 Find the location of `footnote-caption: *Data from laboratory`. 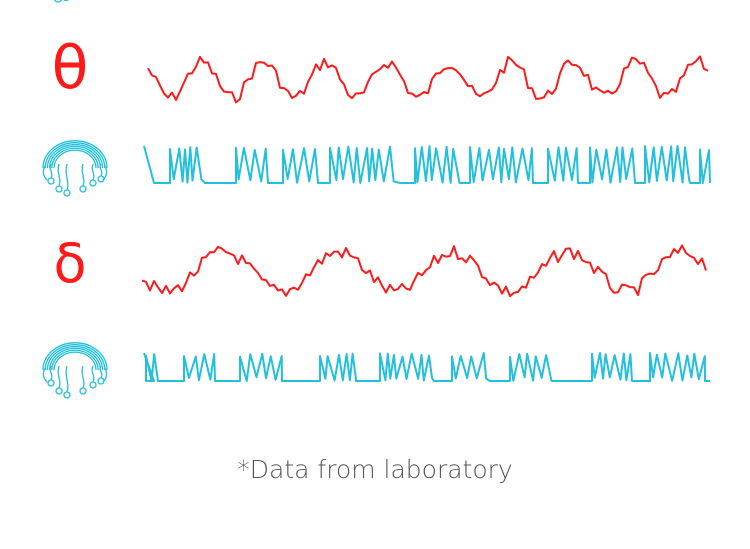

footnote-caption: *Data from laboratory is located at coordinates (375, 469).